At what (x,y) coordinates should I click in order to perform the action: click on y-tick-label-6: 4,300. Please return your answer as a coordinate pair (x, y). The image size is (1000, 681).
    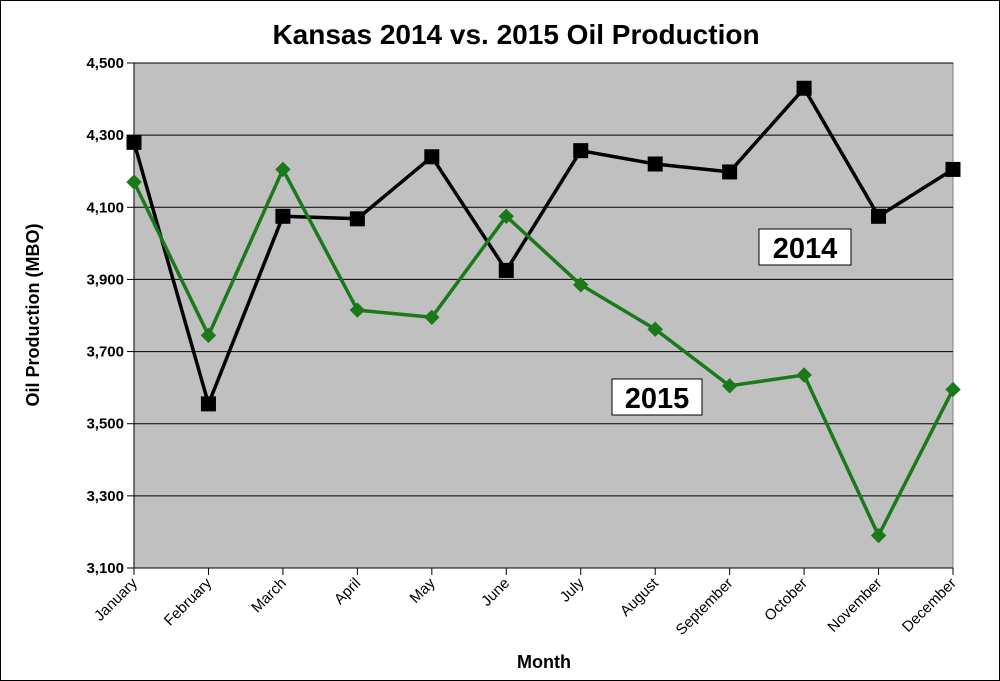
    Looking at the image, I should click on (105, 135).